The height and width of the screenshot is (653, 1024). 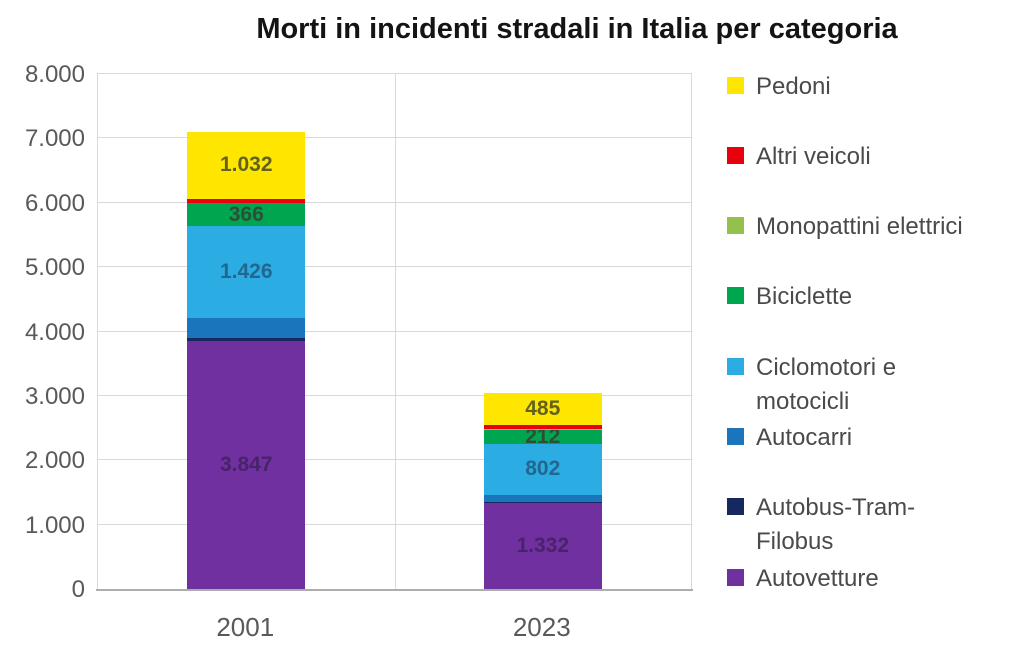 I want to click on bar-segment-2001-autocarri, so click(x=246, y=328).